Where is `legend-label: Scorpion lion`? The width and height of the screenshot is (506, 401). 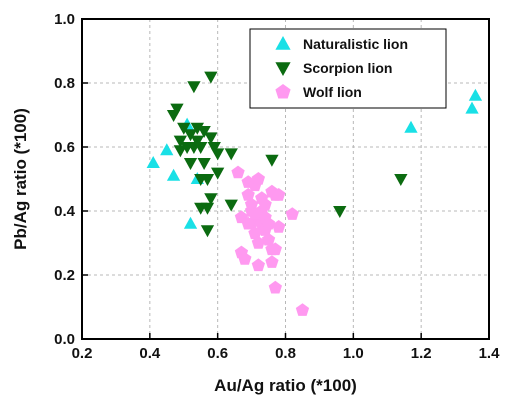 legend-label: Scorpion lion is located at coordinates (347, 68).